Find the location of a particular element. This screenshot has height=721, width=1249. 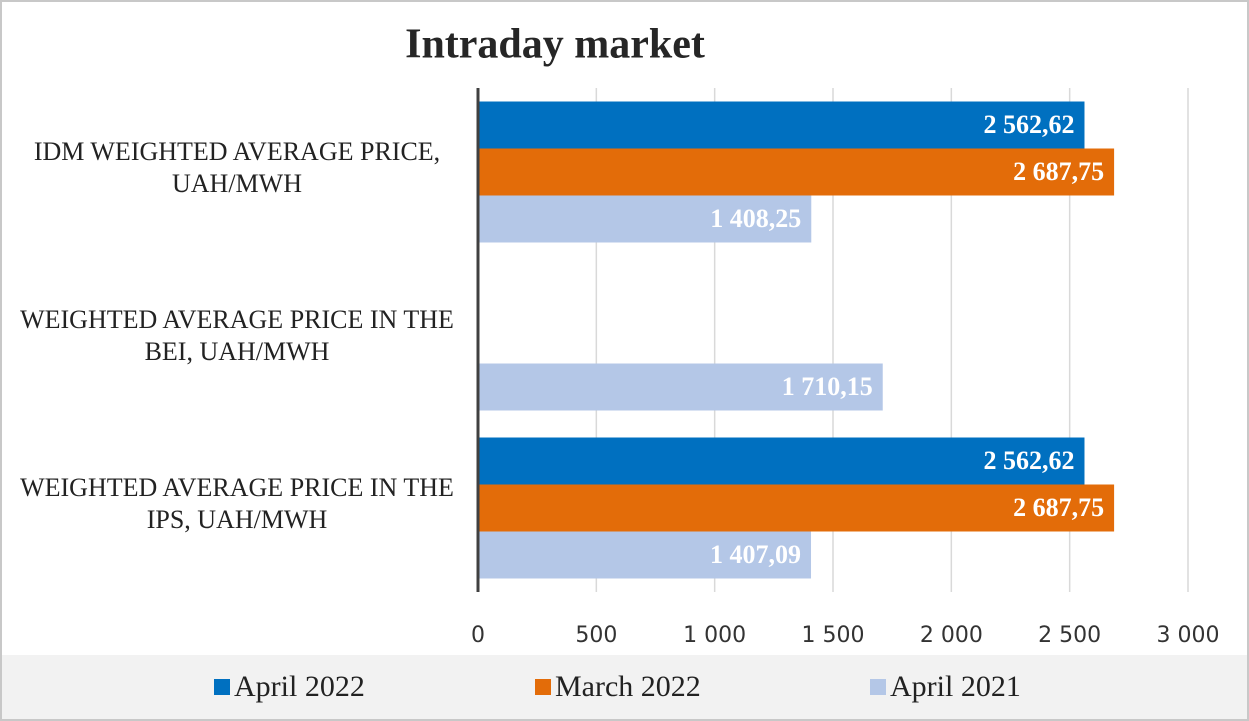

x-tick-label: 1 500 is located at coordinates (833, 635).